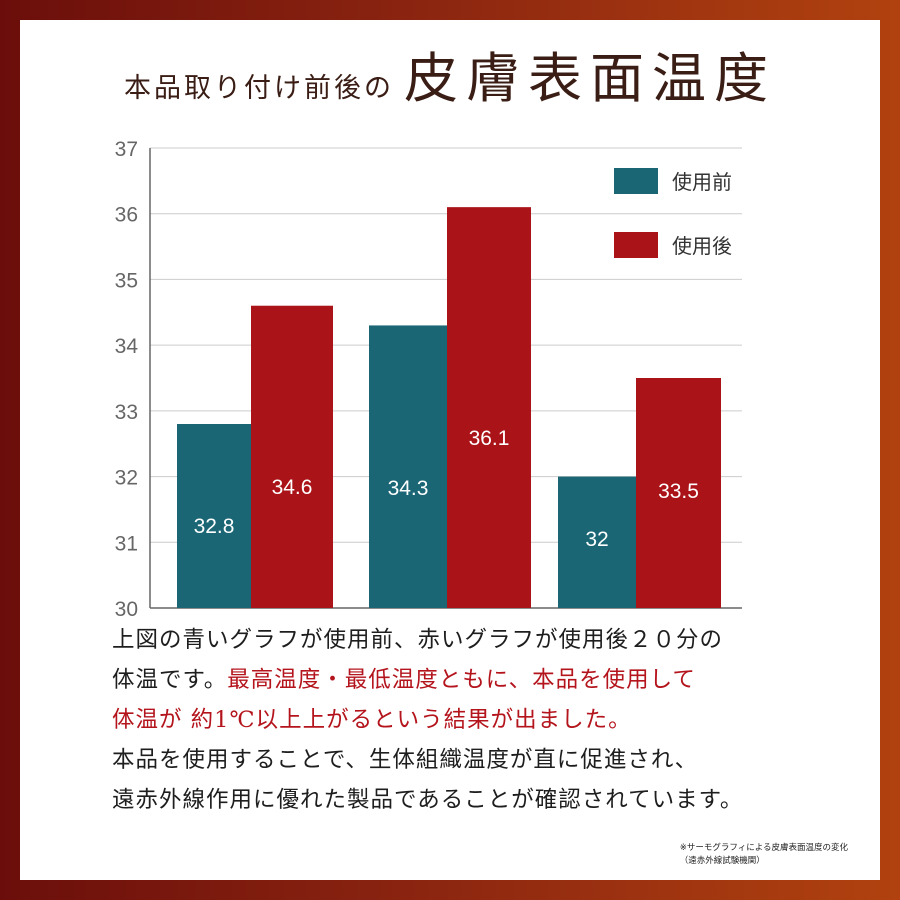 The width and height of the screenshot is (900, 900). I want to click on footnote-line-1: ※サーモグラフィによる皮膚表面温度の変化, so click(763, 848).